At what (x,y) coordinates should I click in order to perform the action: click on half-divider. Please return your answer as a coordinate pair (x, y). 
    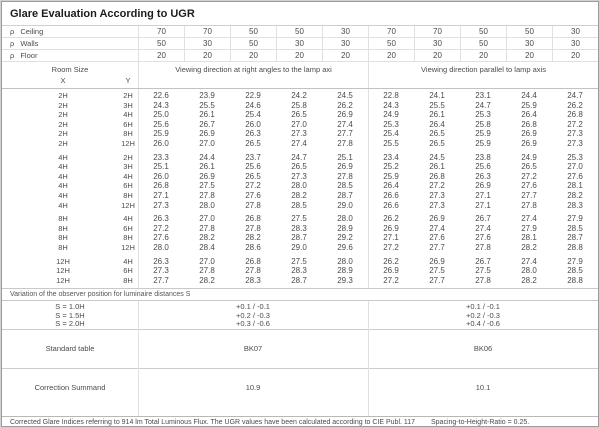
    Looking at the image, I should click on (368, 358).